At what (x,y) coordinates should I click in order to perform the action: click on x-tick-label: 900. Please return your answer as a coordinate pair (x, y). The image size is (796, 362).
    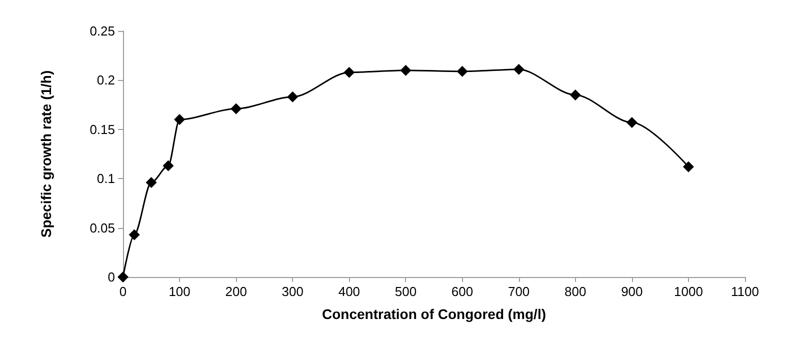
    Looking at the image, I should click on (632, 291).